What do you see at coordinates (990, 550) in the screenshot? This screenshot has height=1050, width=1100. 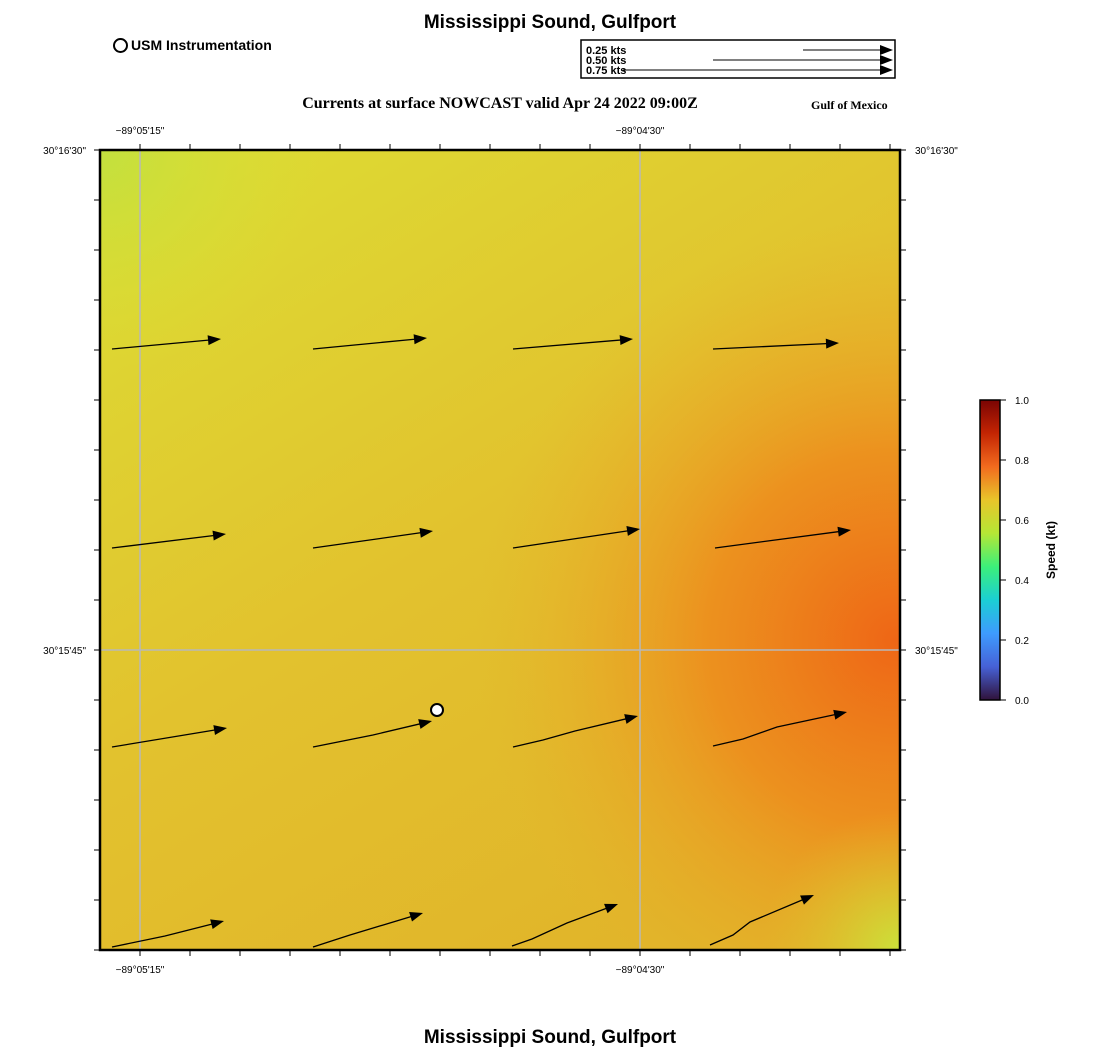 I see `colorbar-bar` at bounding box center [990, 550].